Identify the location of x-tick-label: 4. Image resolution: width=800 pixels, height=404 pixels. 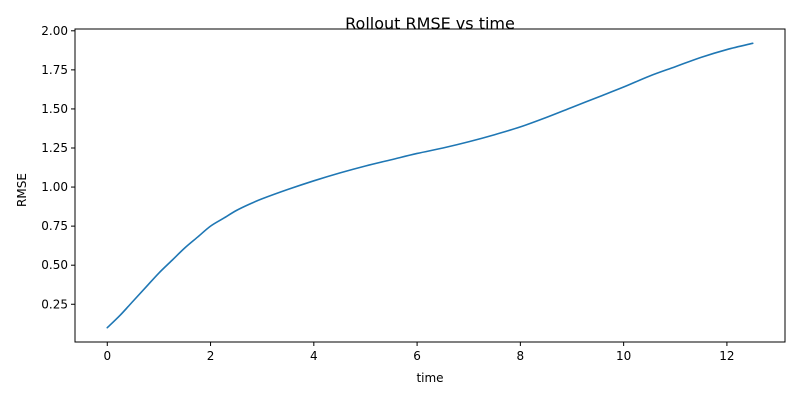
(314, 356).